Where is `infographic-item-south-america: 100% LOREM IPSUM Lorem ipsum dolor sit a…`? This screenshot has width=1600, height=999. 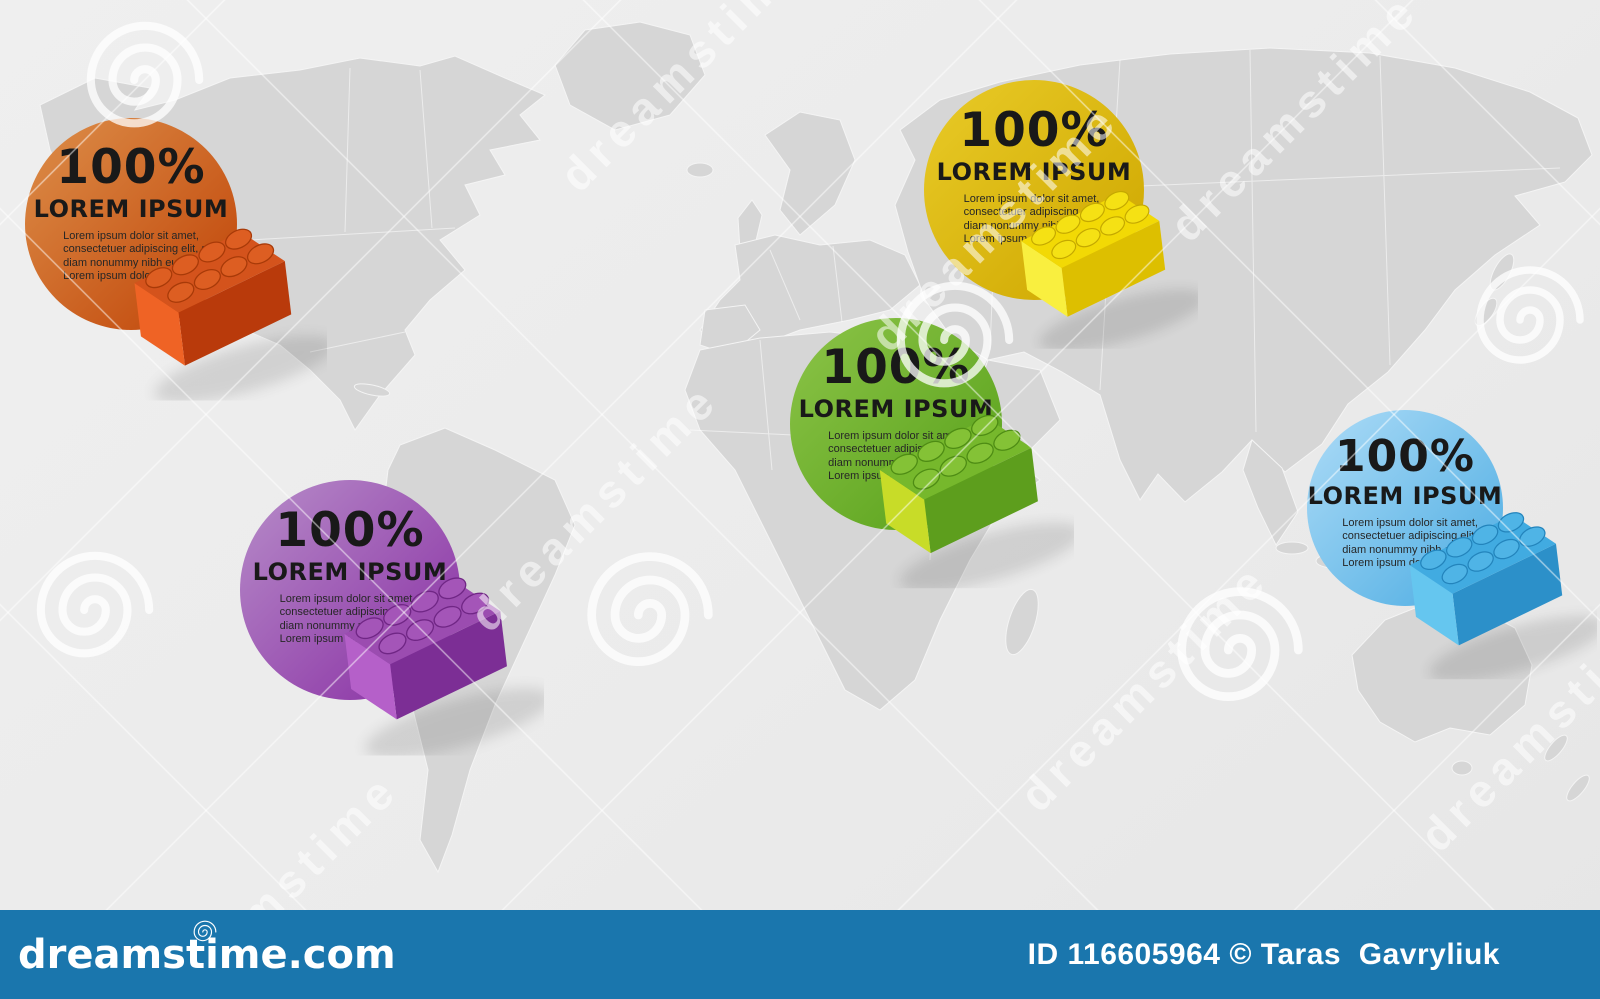 infographic-item-south-america: 100% LOREM IPSUM Lorem ipsum dolor sit a… is located at coordinates (350, 590).